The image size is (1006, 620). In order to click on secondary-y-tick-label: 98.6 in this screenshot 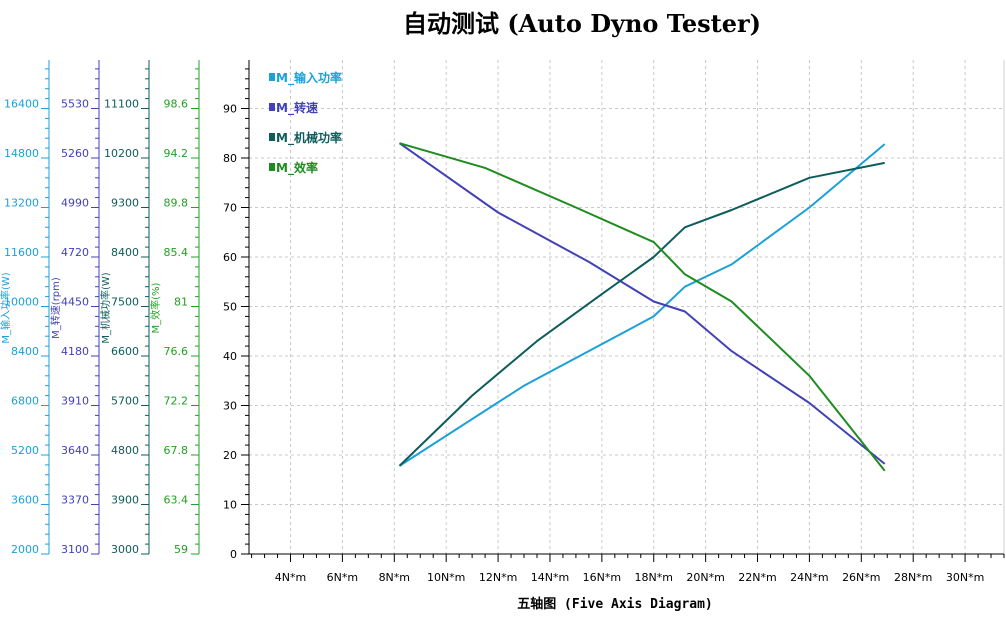, I will do `click(176, 104)`.